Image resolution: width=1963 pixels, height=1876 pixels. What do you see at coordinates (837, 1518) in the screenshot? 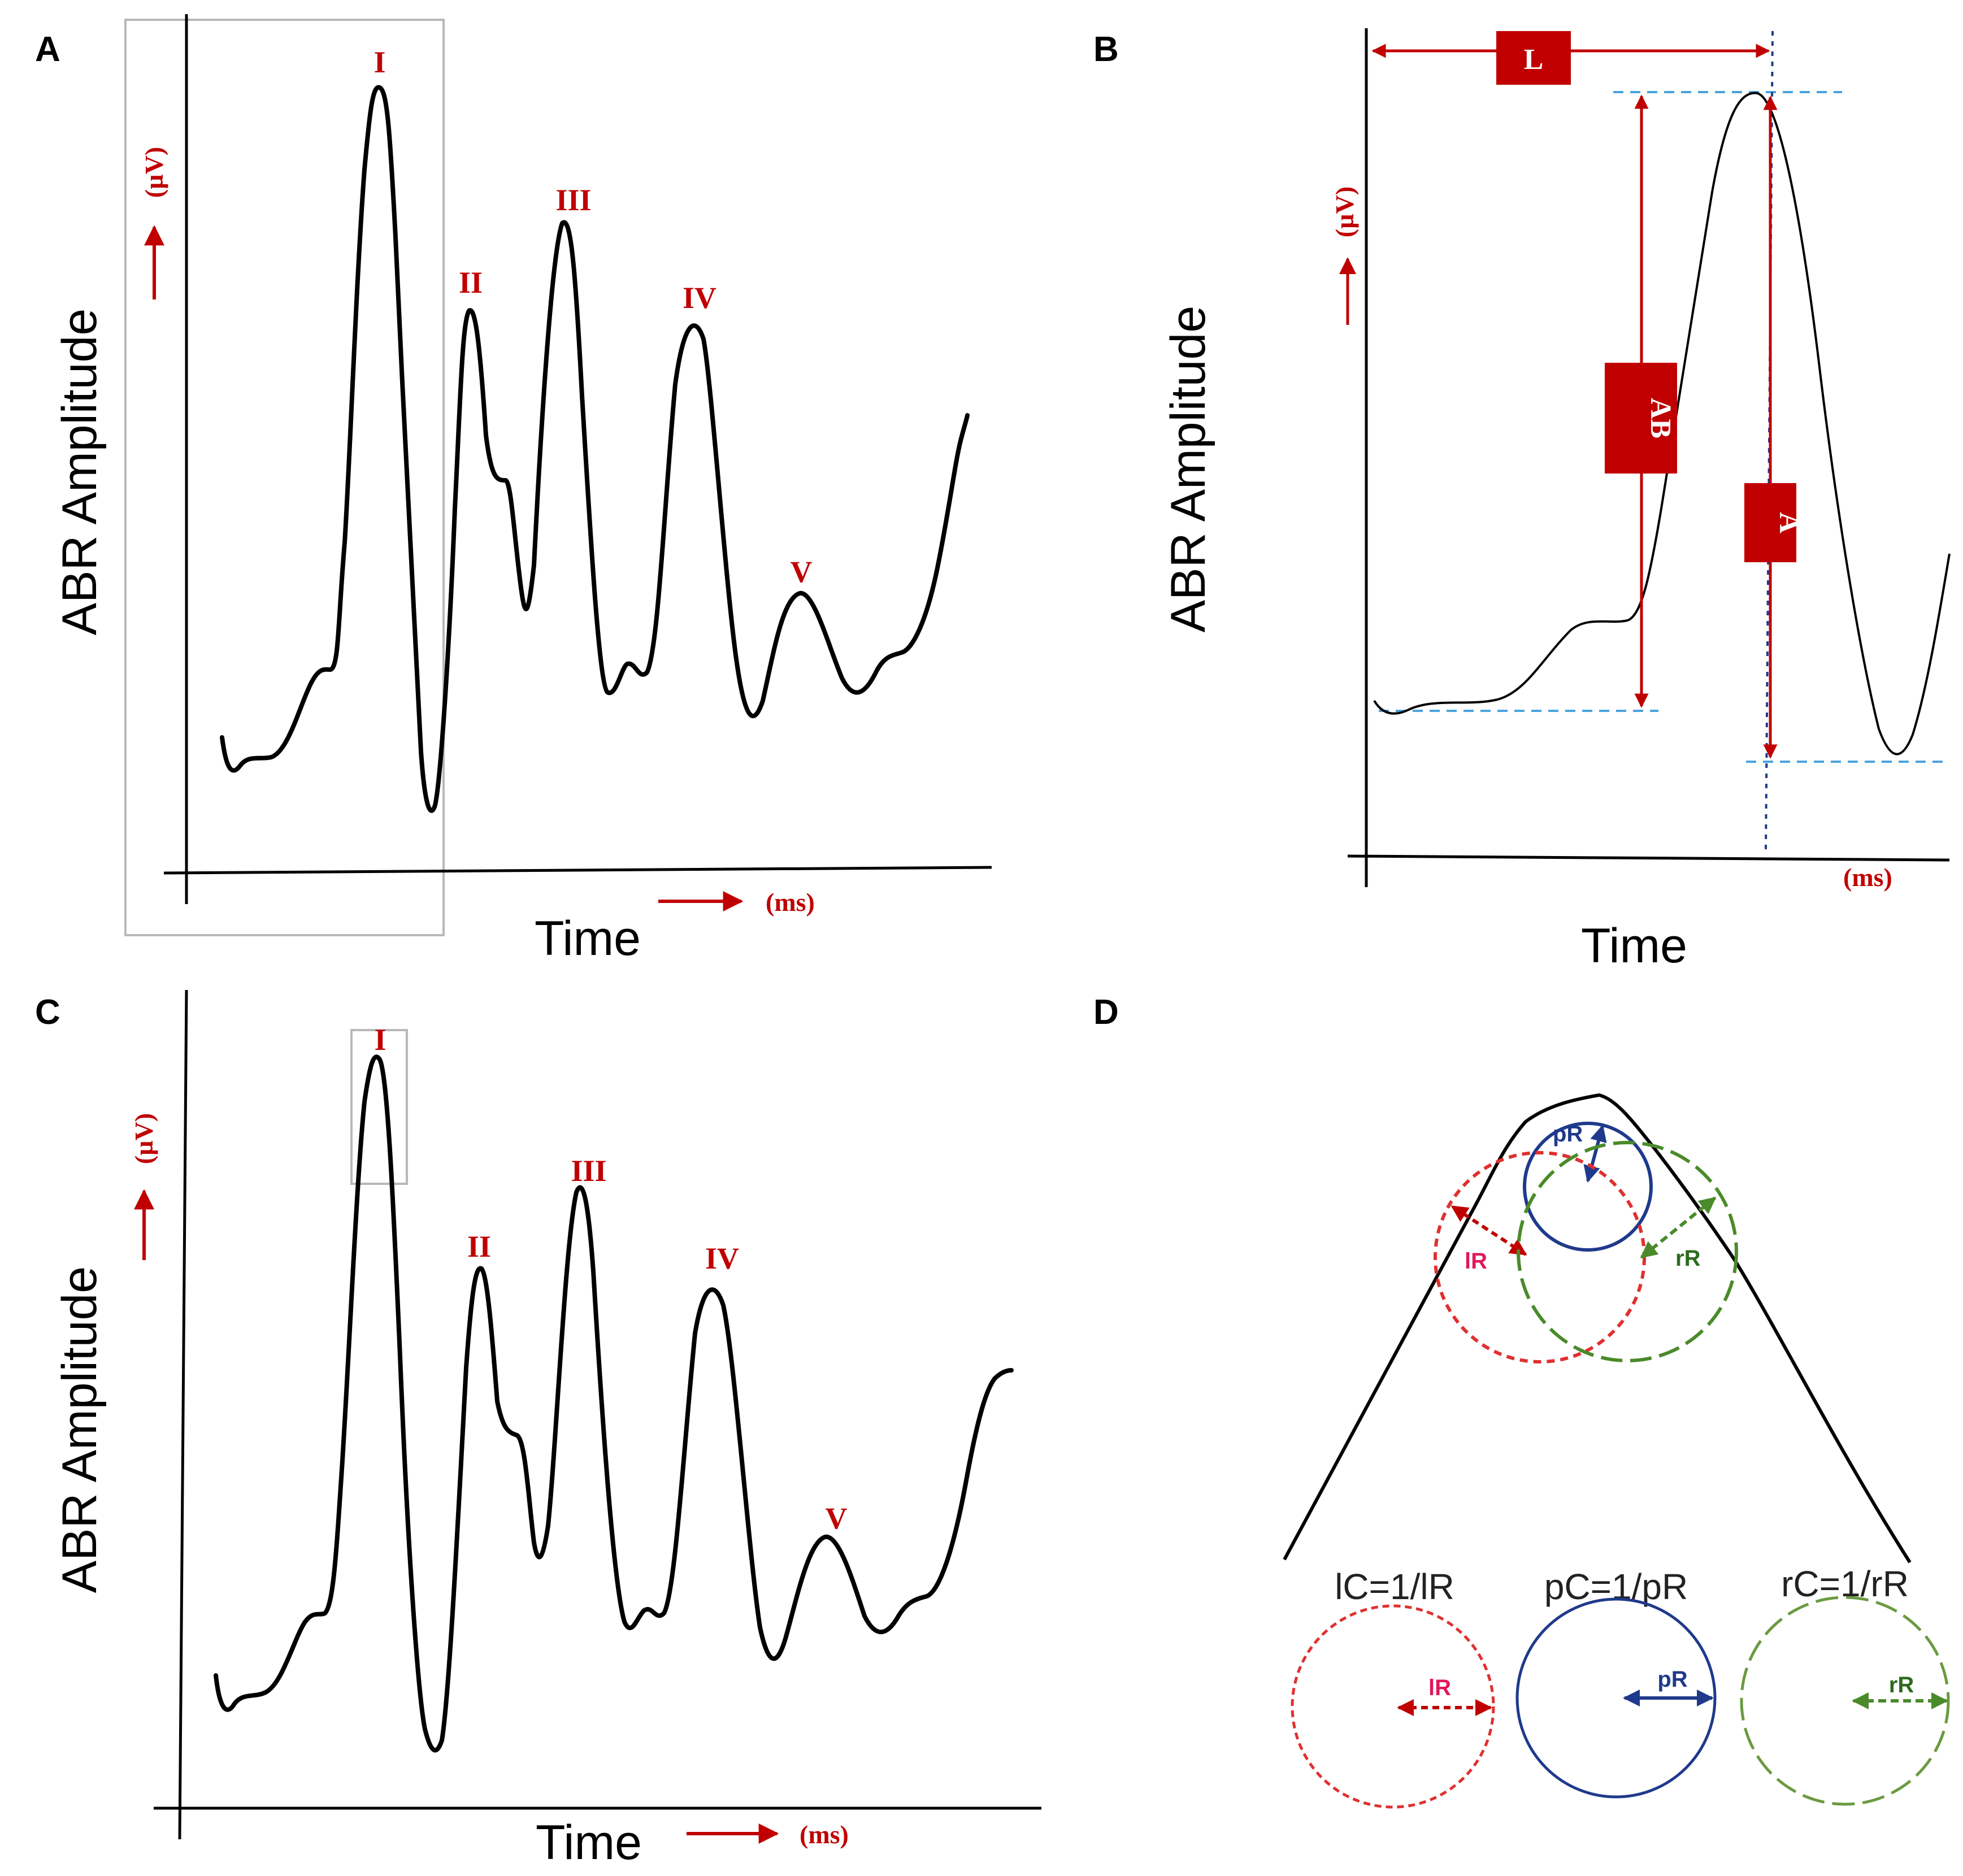
I see `panel-c-peak-label-v: V` at bounding box center [837, 1518].